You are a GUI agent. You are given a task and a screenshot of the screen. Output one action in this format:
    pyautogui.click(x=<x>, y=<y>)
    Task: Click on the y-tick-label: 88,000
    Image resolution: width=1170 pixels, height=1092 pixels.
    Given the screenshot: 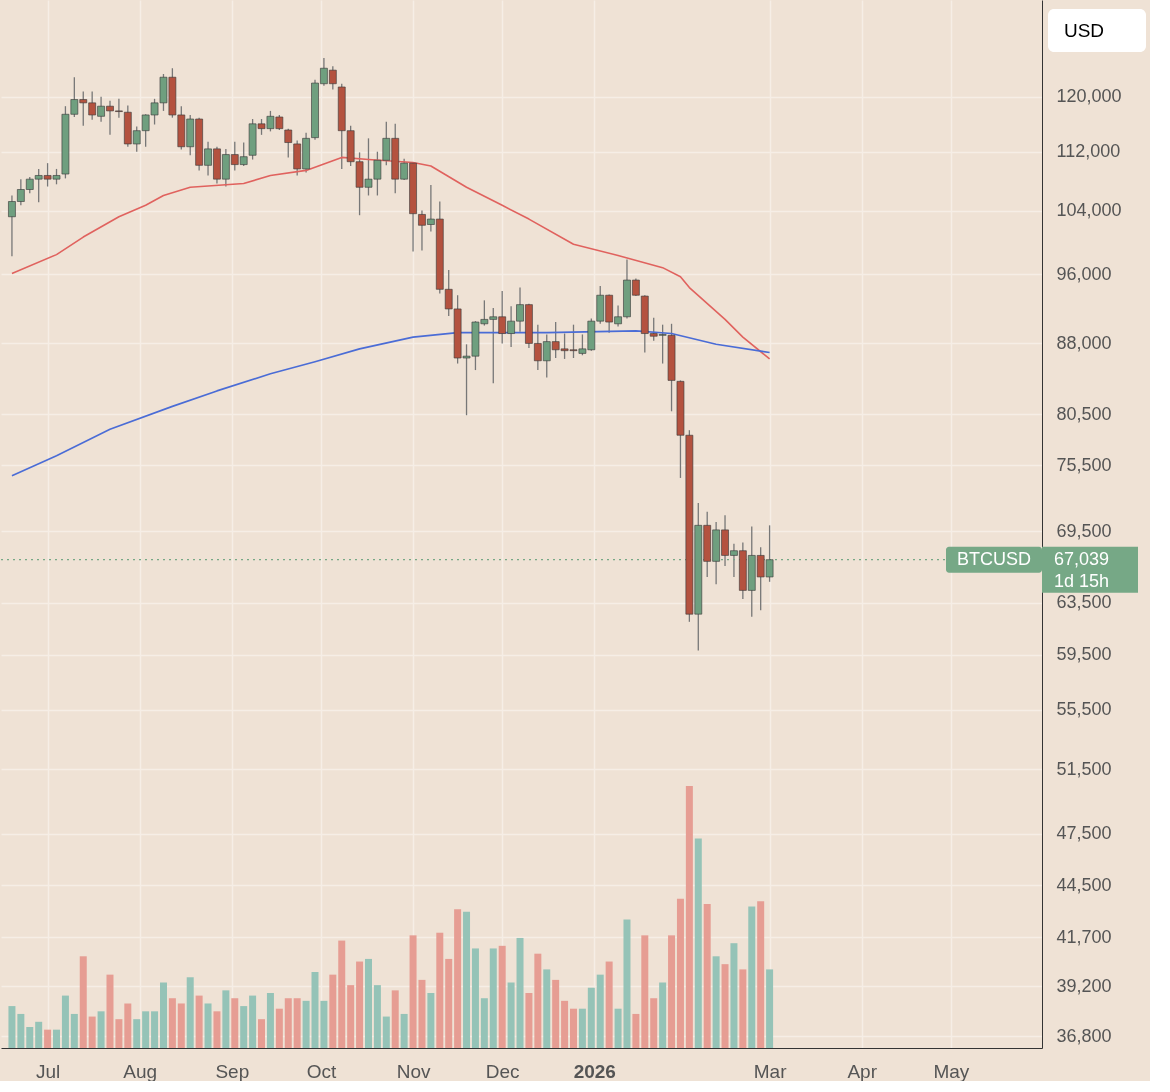 What is the action you would take?
    pyautogui.click(x=1084, y=342)
    